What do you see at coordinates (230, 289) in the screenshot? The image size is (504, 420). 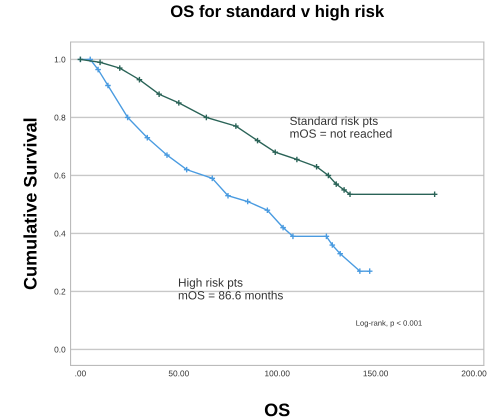 I see `annotation: High risk pts mOS = 86.6 months` at bounding box center [230, 289].